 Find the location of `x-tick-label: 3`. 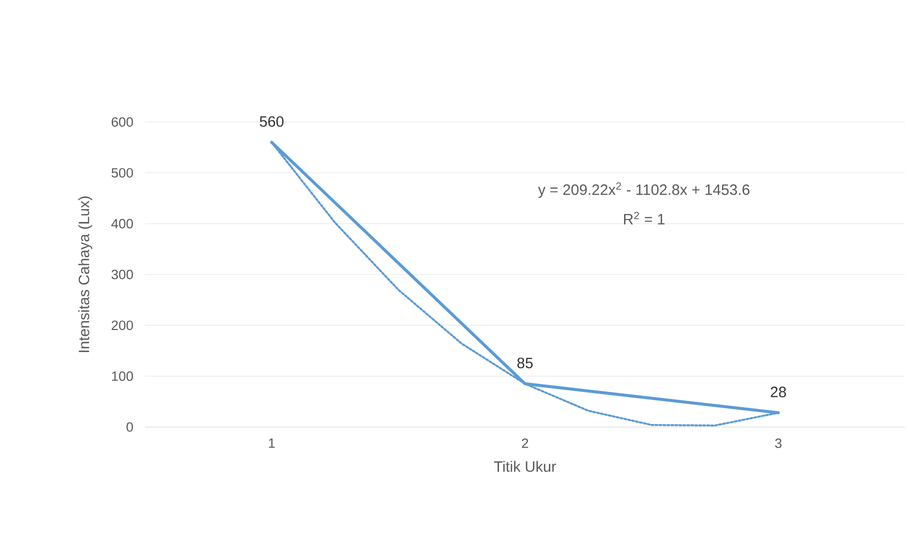

x-tick-label: 3 is located at coordinates (778, 443).